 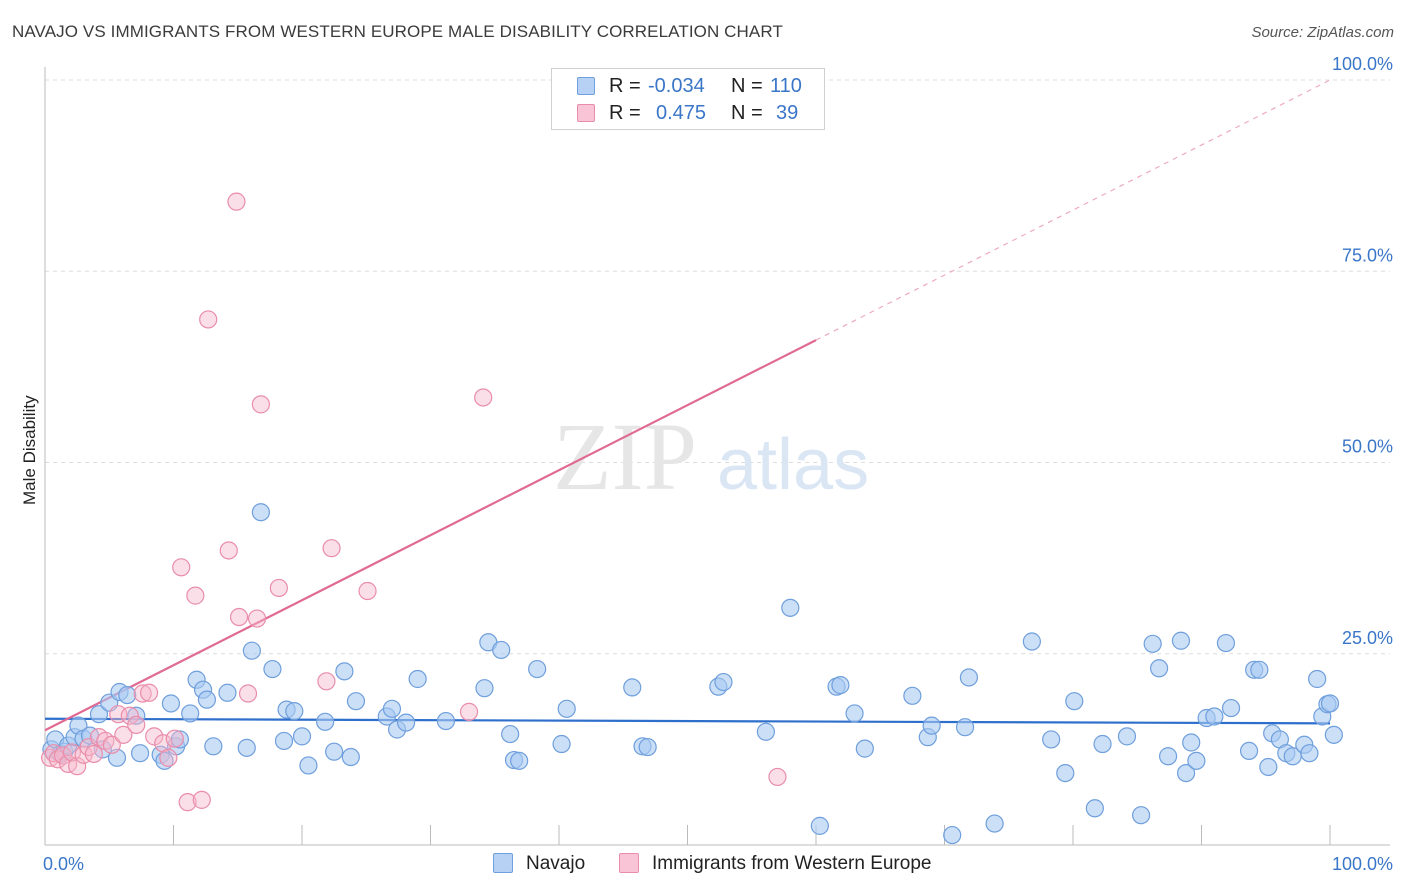 I want to click on navajo-swatch, so click(x=586, y=86).